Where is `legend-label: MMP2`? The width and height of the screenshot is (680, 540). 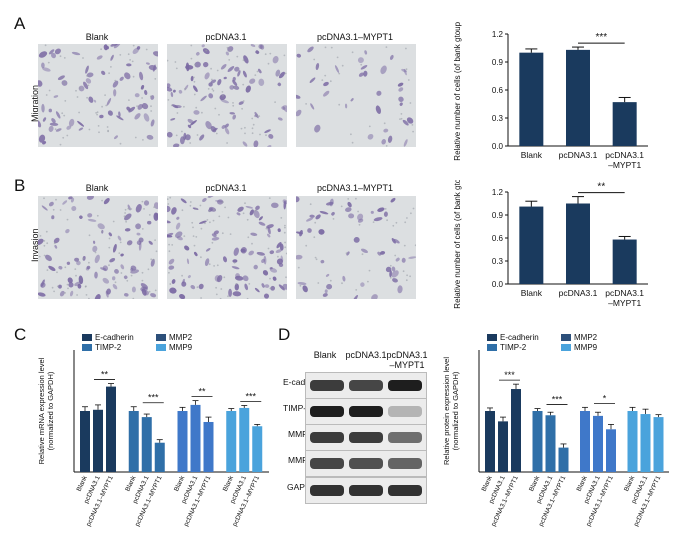
legend-label: MMP2 is located at coordinates (181, 337).